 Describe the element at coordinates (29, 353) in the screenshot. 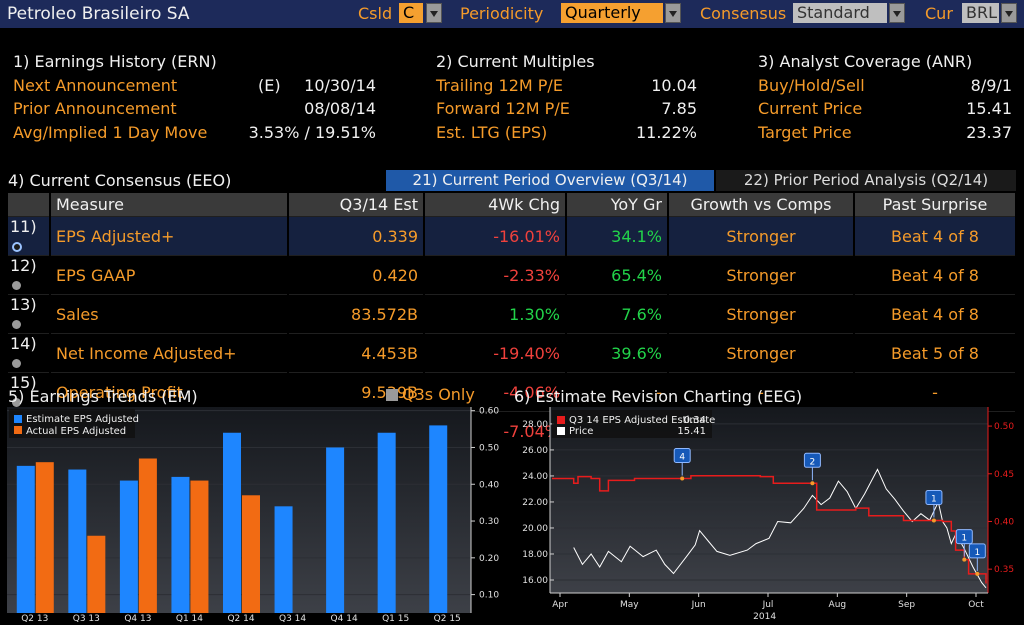

I see `row-number: 14)` at that location.